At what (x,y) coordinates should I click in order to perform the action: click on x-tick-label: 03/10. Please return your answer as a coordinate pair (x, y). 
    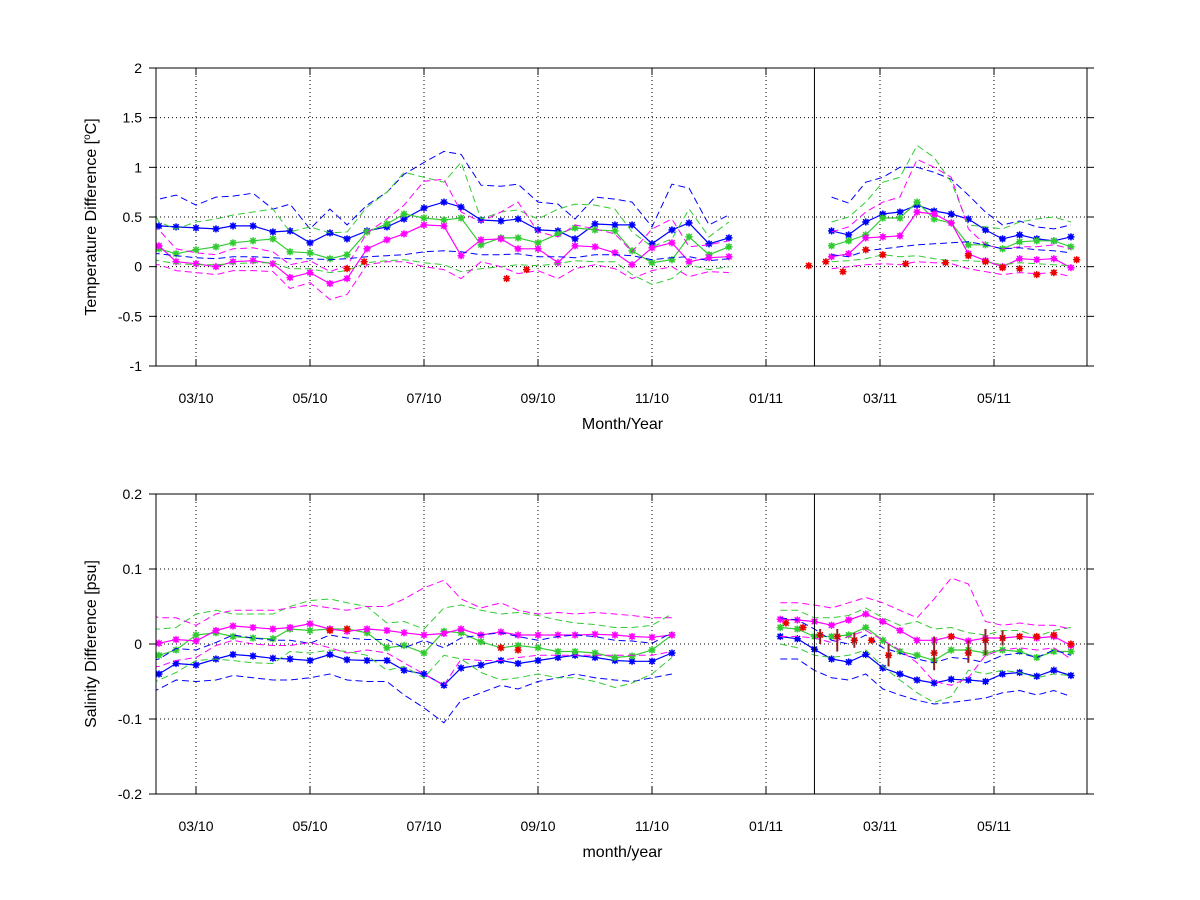
    Looking at the image, I should click on (195, 398).